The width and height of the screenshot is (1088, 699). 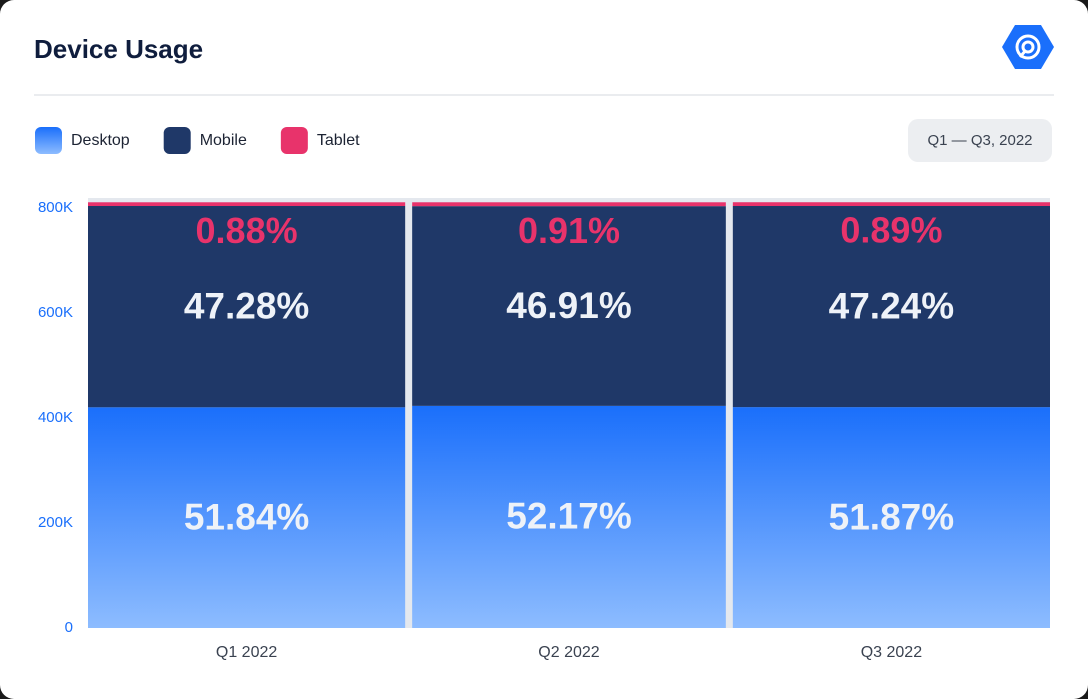 I want to click on legend-label: Mobile, so click(x=223, y=140).